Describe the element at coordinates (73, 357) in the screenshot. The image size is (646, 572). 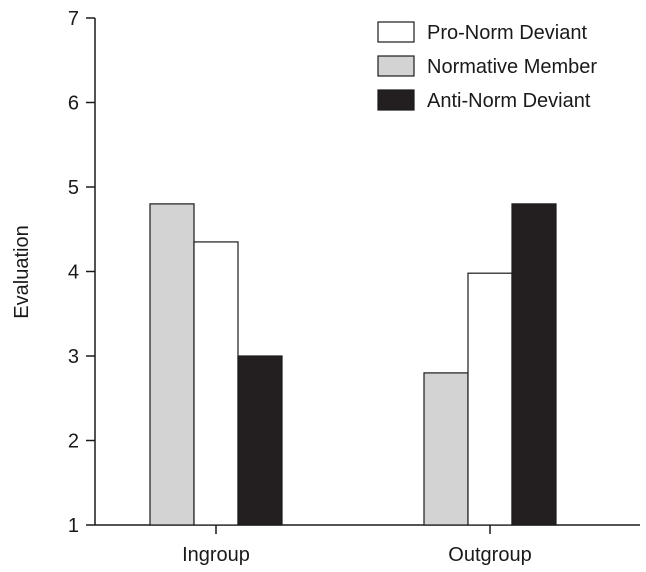
I see `y-tick-label: 3` at that location.